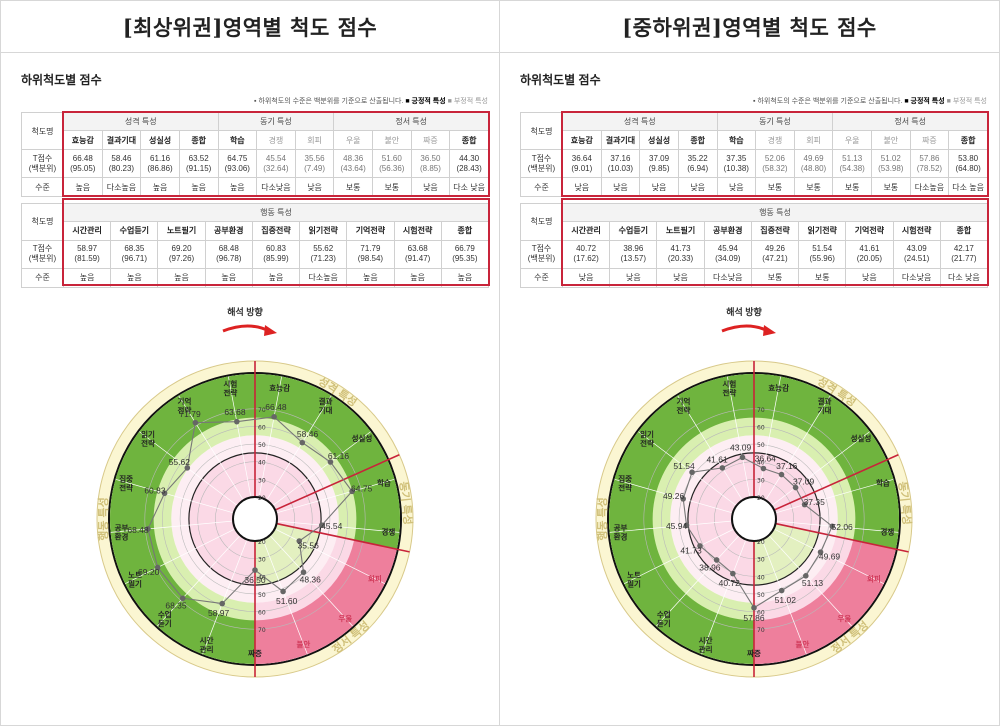  I want to click on axis-label: 짜증, so click(754, 653).